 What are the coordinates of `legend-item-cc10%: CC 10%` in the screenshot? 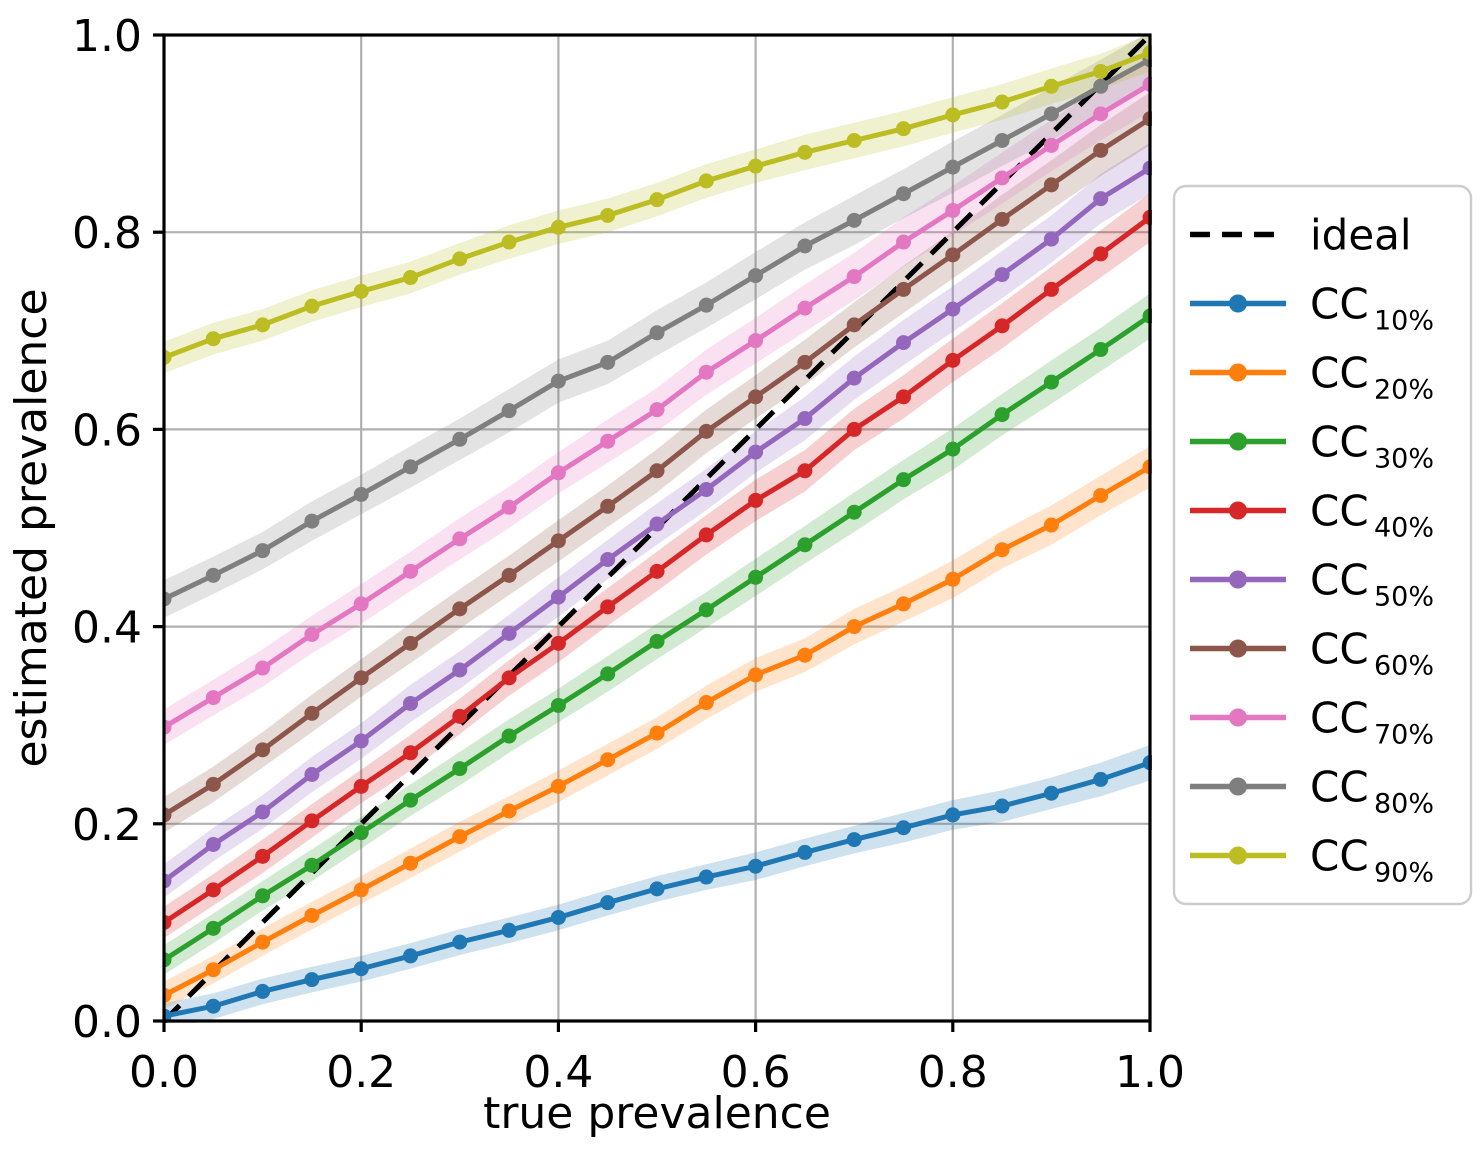 It's located at (1312, 308).